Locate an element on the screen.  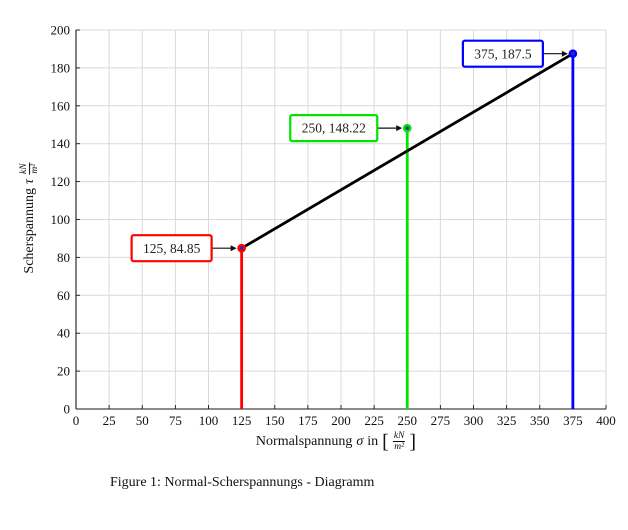
x-tick-label: 300 is located at coordinates (474, 420).